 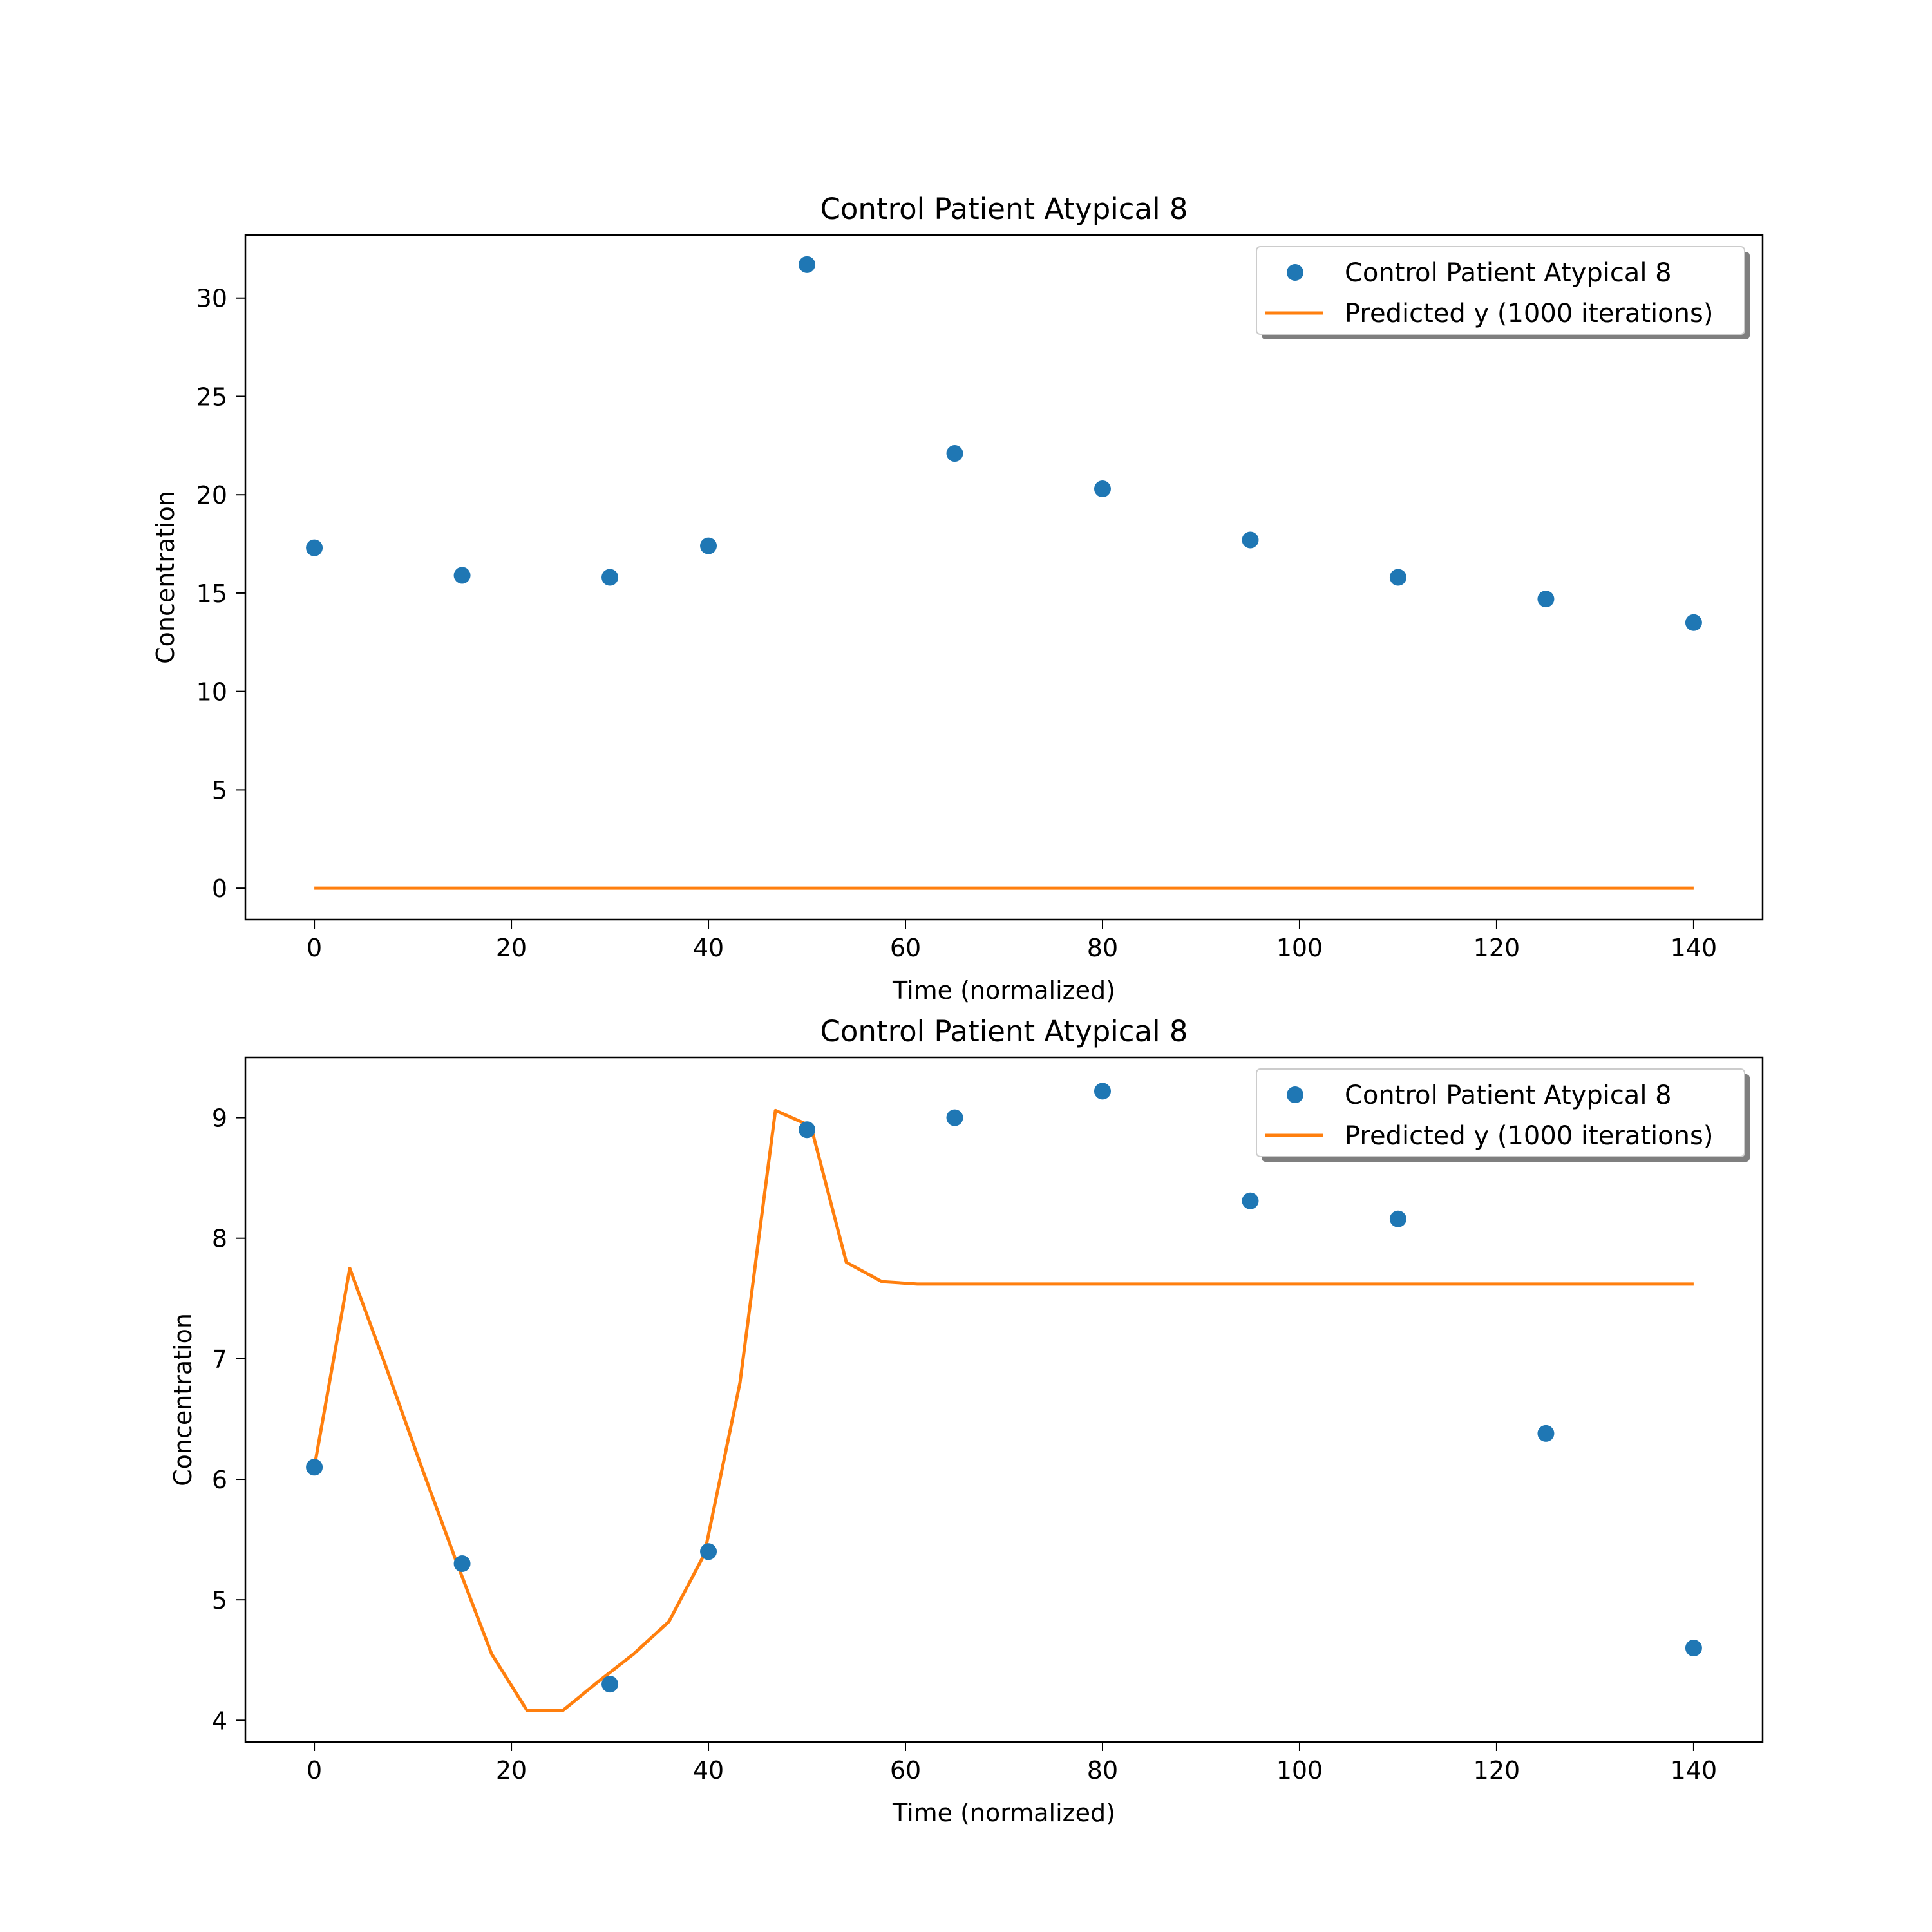 I want to click on y-tick-label: 8, so click(x=219, y=1239).